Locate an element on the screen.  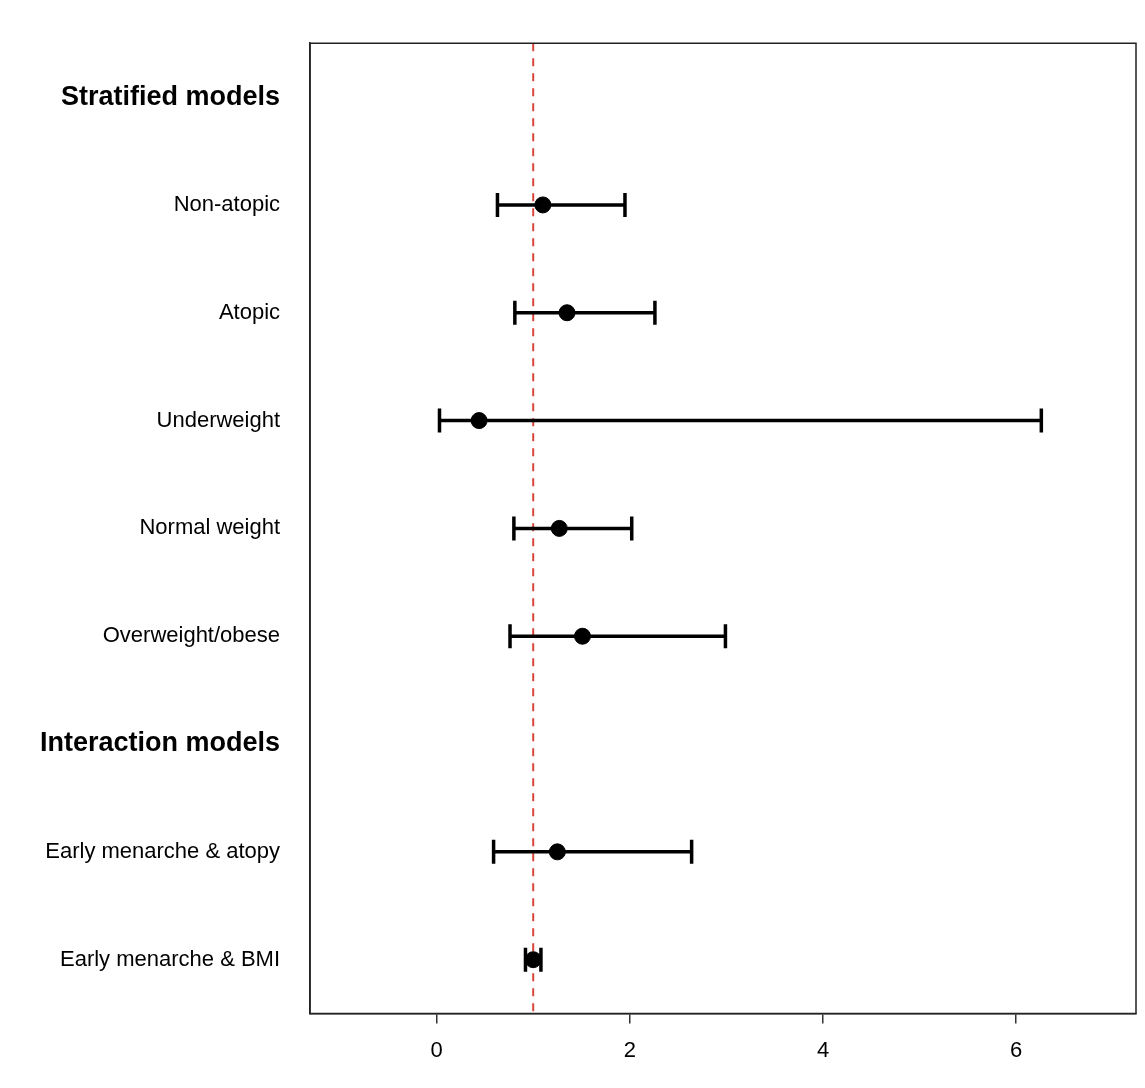
y-tick-label: Non-atopic is located at coordinates (227, 203).